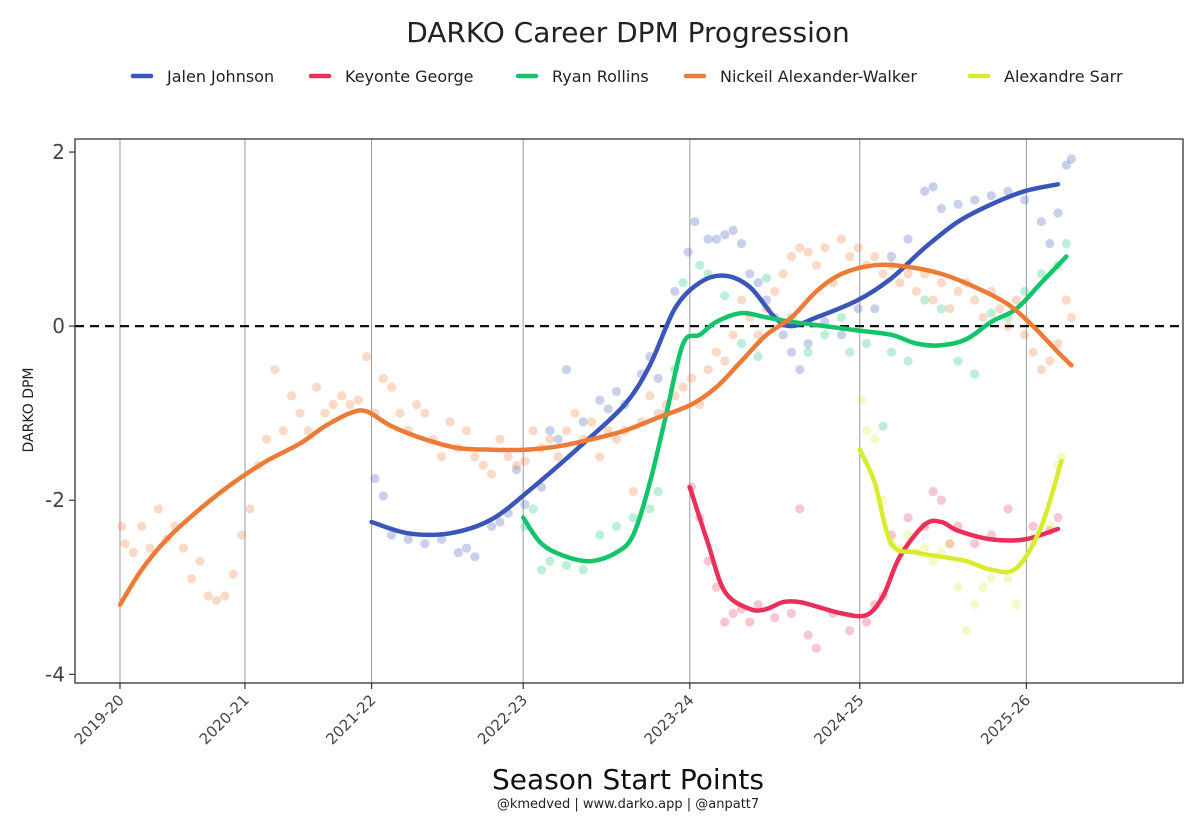  Describe the element at coordinates (628, 779) in the screenshot. I see `x-axis-label: Season Start Points` at that location.